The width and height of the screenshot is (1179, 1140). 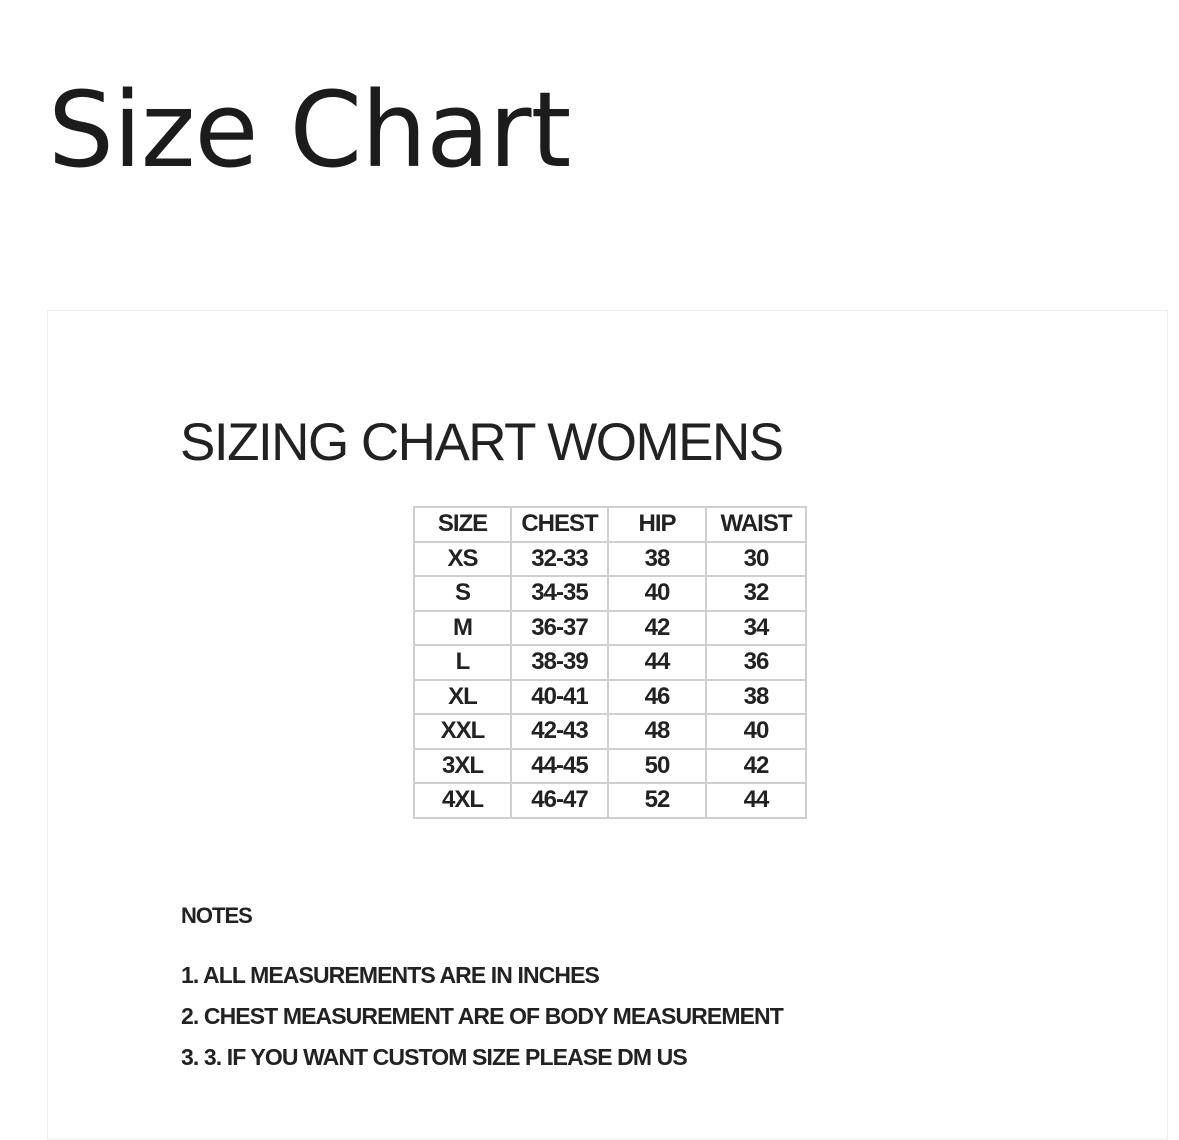 I want to click on table-row: XS 32-33 38 30, so click(x=610, y=558).